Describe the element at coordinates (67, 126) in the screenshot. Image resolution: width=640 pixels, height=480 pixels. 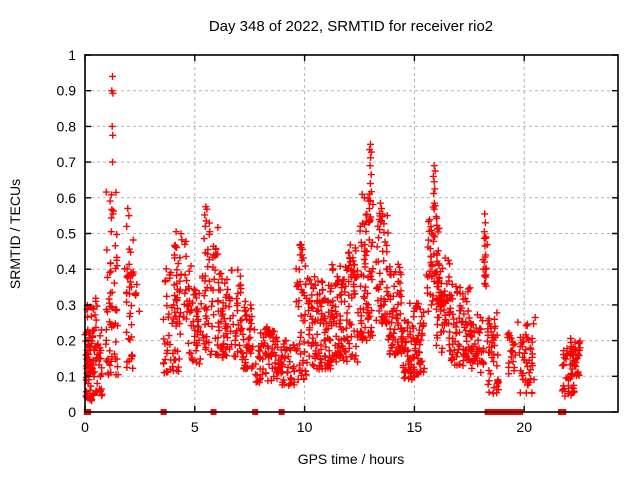
I see `y-tick-label: 0.8` at that location.